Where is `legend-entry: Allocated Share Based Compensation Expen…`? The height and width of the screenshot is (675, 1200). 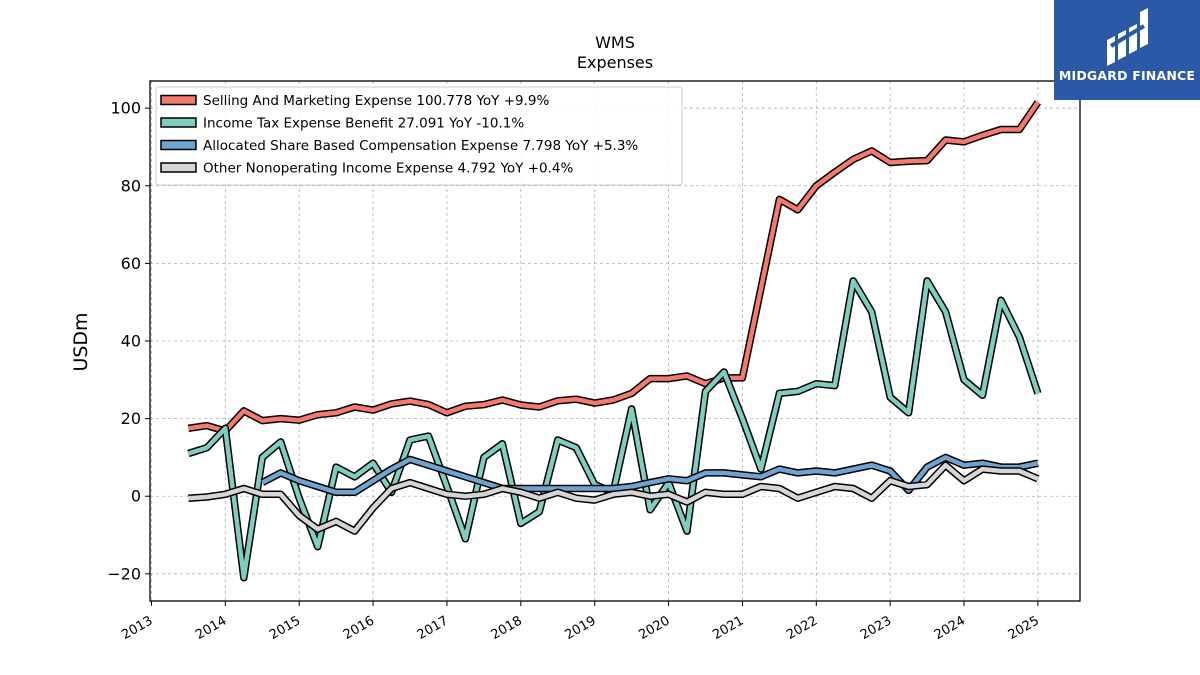 legend-entry: Allocated Share Based Compensation Expen… is located at coordinates (420, 146).